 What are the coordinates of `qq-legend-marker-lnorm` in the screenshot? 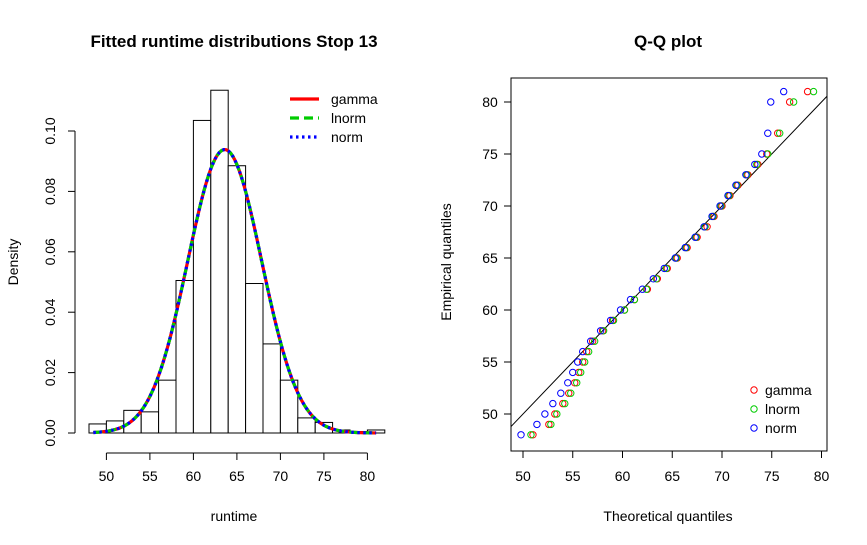 It's located at (754, 409).